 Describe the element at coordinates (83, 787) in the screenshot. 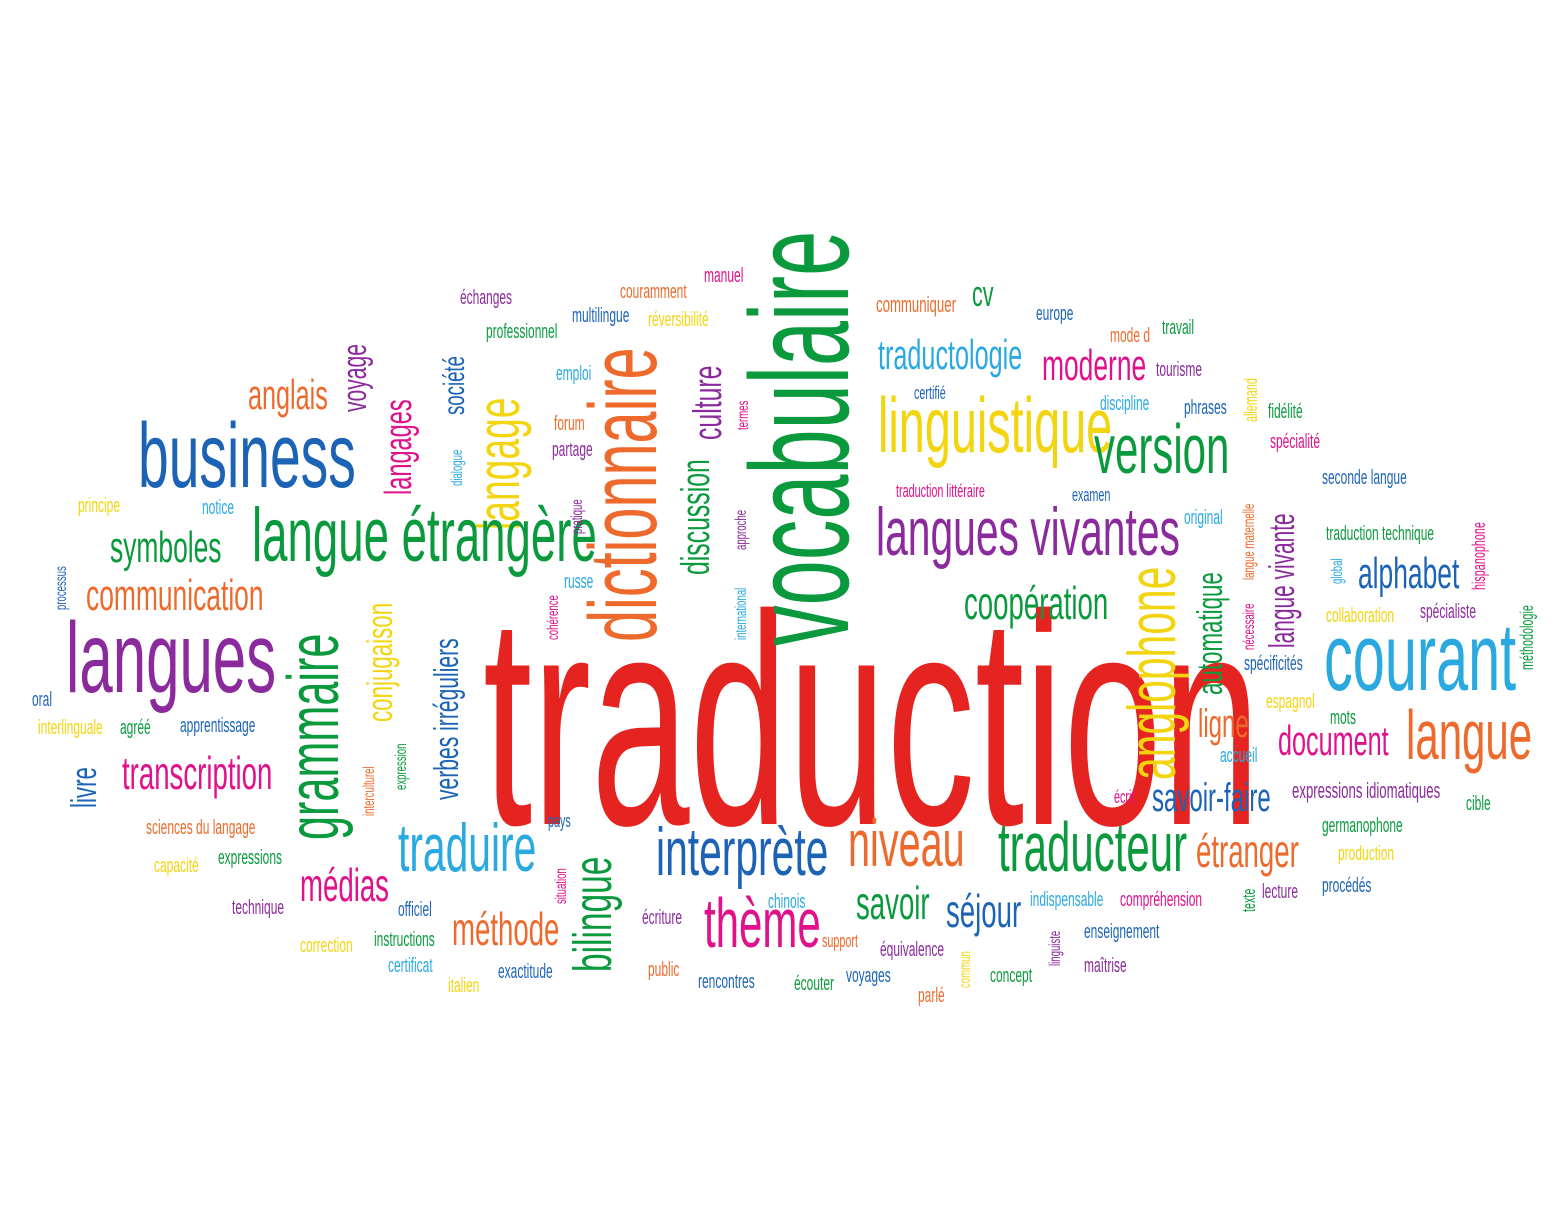

I see `word-livre: livre` at that location.